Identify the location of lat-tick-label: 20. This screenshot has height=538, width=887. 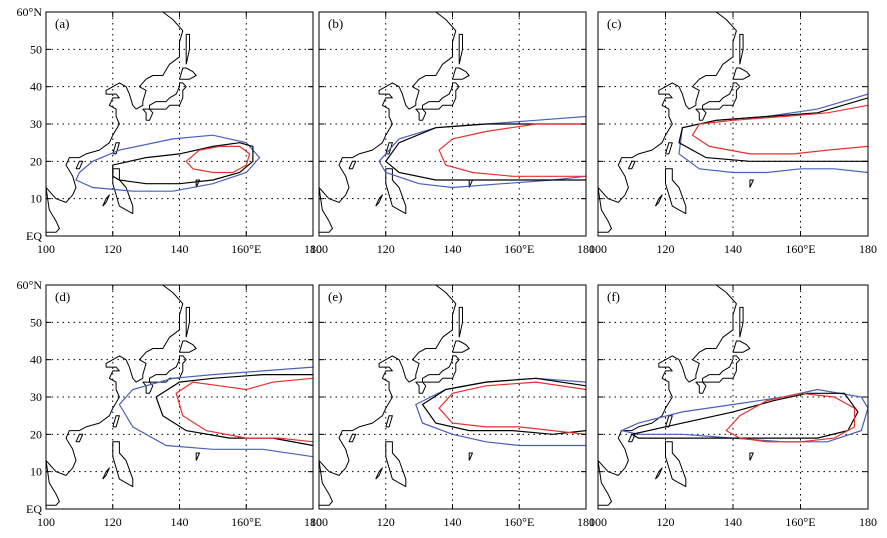
(36, 434).